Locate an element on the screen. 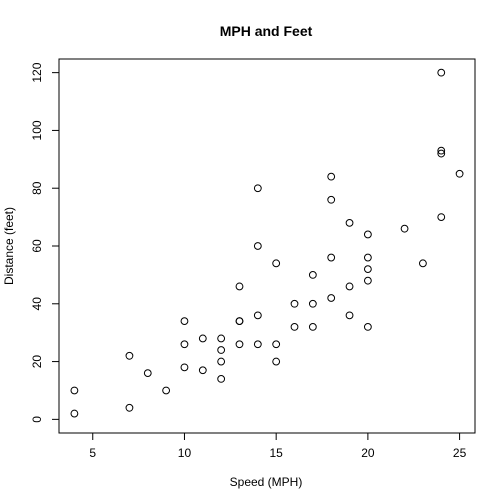 This screenshot has height=504, width=504. x-tick-label: 5 is located at coordinates (92, 453).